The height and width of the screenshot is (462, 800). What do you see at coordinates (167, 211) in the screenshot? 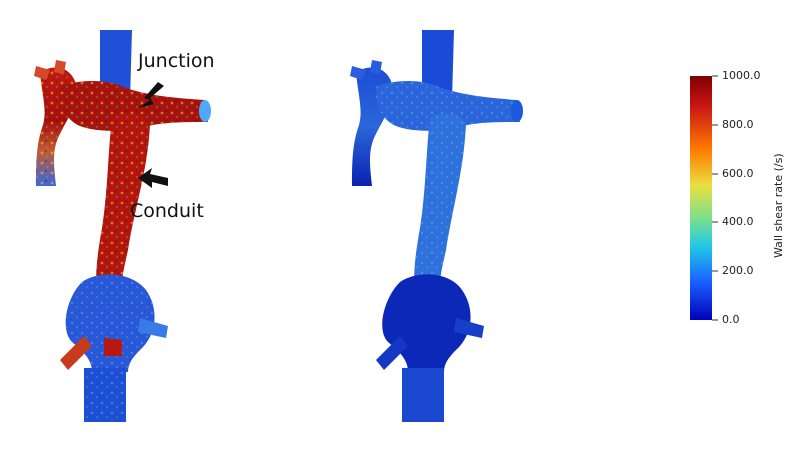
I see `label-conduit: Conduit` at bounding box center [167, 211].